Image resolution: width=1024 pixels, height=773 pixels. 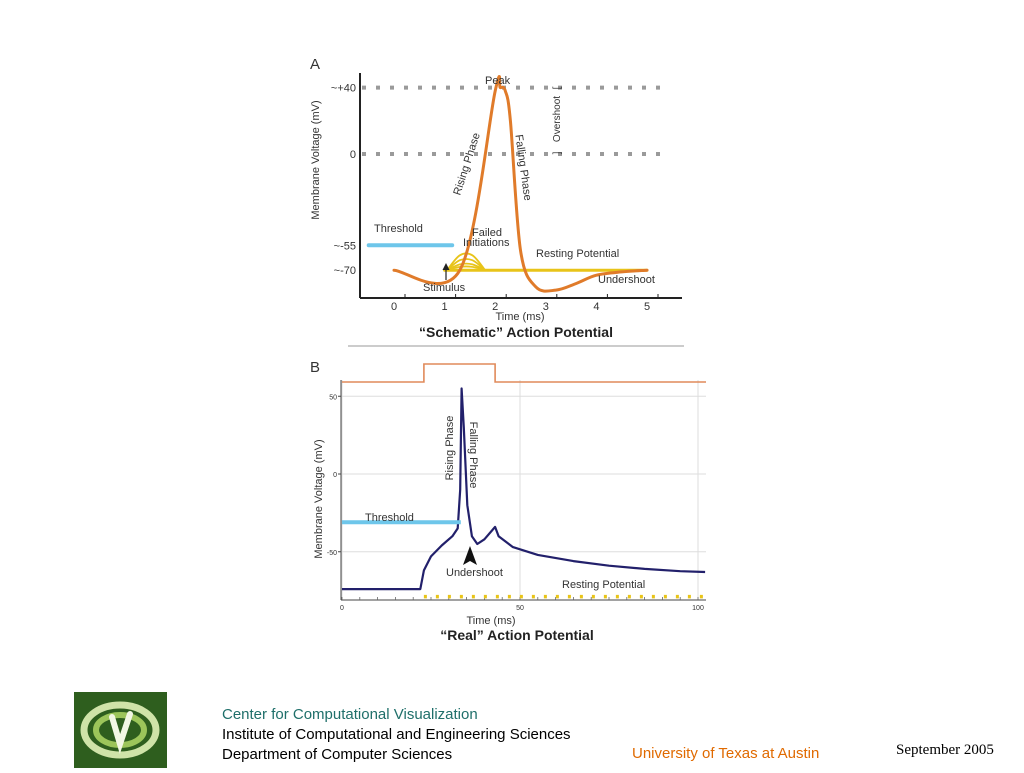 I want to click on panel-a-overshoot-label: Overshoot, so click(x=557, y=119).